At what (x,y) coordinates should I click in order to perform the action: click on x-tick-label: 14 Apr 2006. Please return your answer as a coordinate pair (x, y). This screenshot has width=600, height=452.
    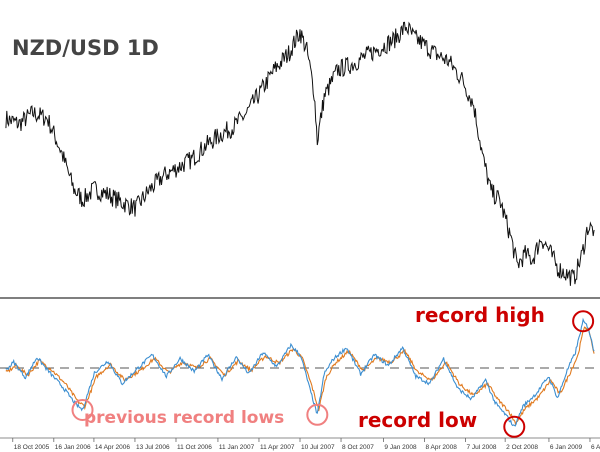
    Looking at the image, I should click on (112, 447).